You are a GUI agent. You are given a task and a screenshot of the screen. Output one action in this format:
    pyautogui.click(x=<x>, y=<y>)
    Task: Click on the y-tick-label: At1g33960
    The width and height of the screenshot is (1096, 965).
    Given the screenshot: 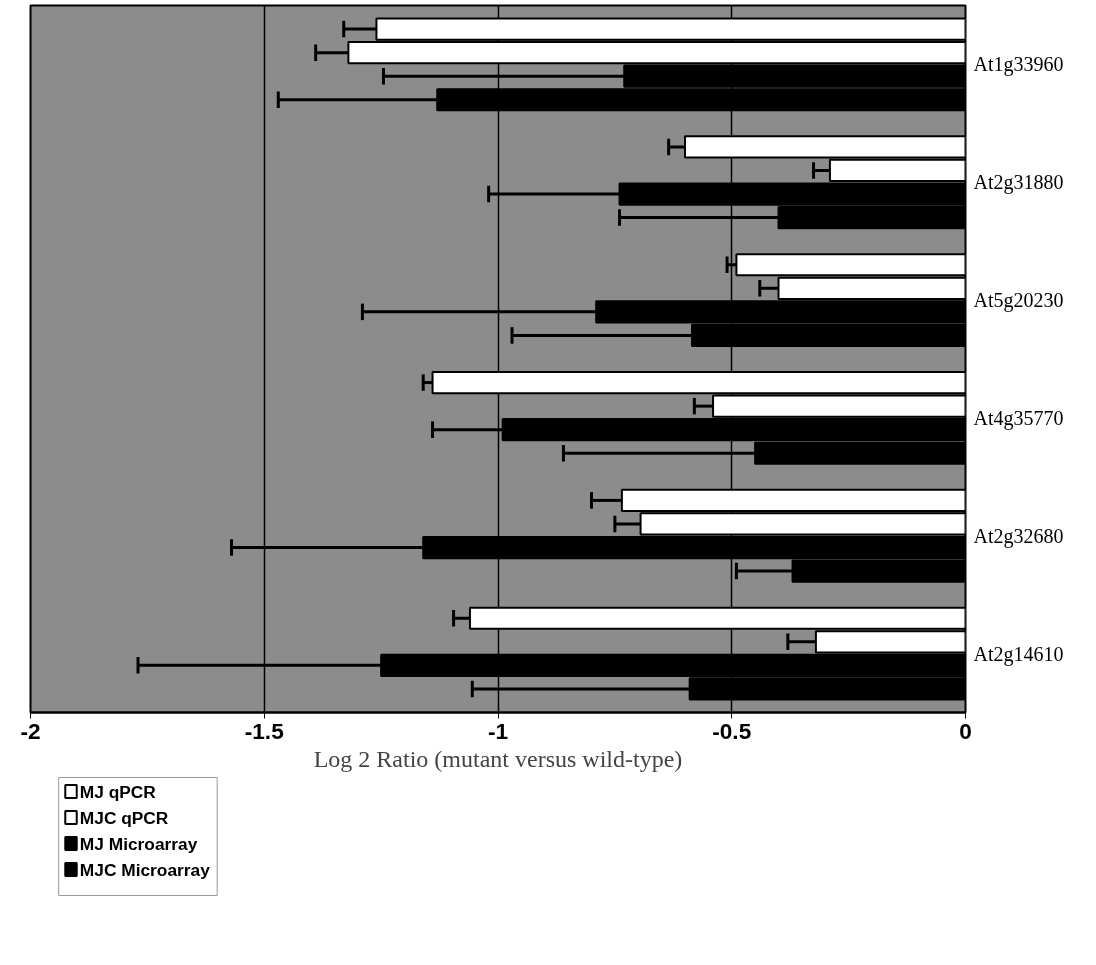 What is the action you would take?
    pyautogui.click(x=1018, y=65)
    